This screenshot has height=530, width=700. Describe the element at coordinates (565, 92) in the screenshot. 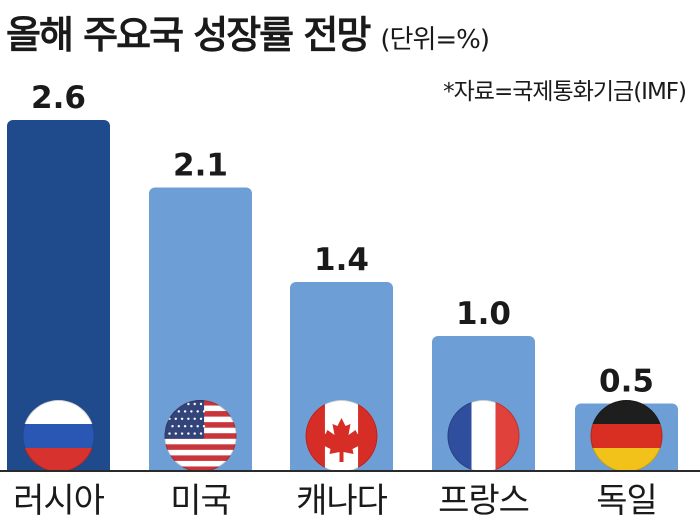

I see `source-note: *자료=국제통화기금(IMF)` at that location.